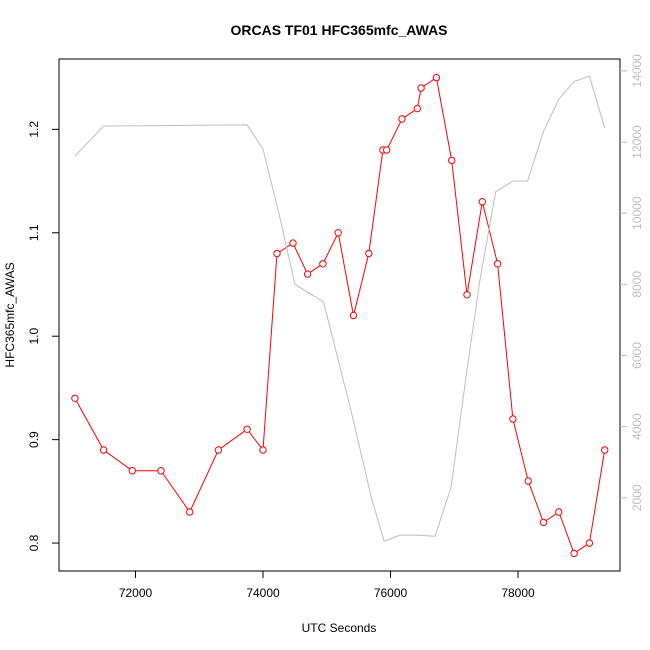 This screenshot has width=650, height=650. Describe the element at coordinates (637, 213) in the screenshot. I see `y2-tick-label: 10000` at that location.